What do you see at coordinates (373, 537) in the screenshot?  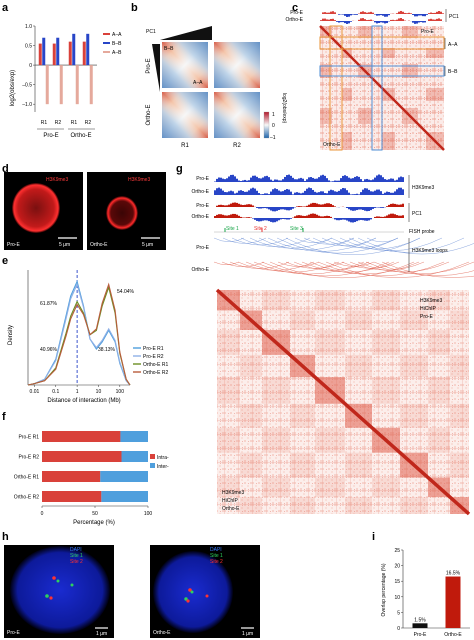 I see `panel-label-i: i` at bounding box center [373, 537].